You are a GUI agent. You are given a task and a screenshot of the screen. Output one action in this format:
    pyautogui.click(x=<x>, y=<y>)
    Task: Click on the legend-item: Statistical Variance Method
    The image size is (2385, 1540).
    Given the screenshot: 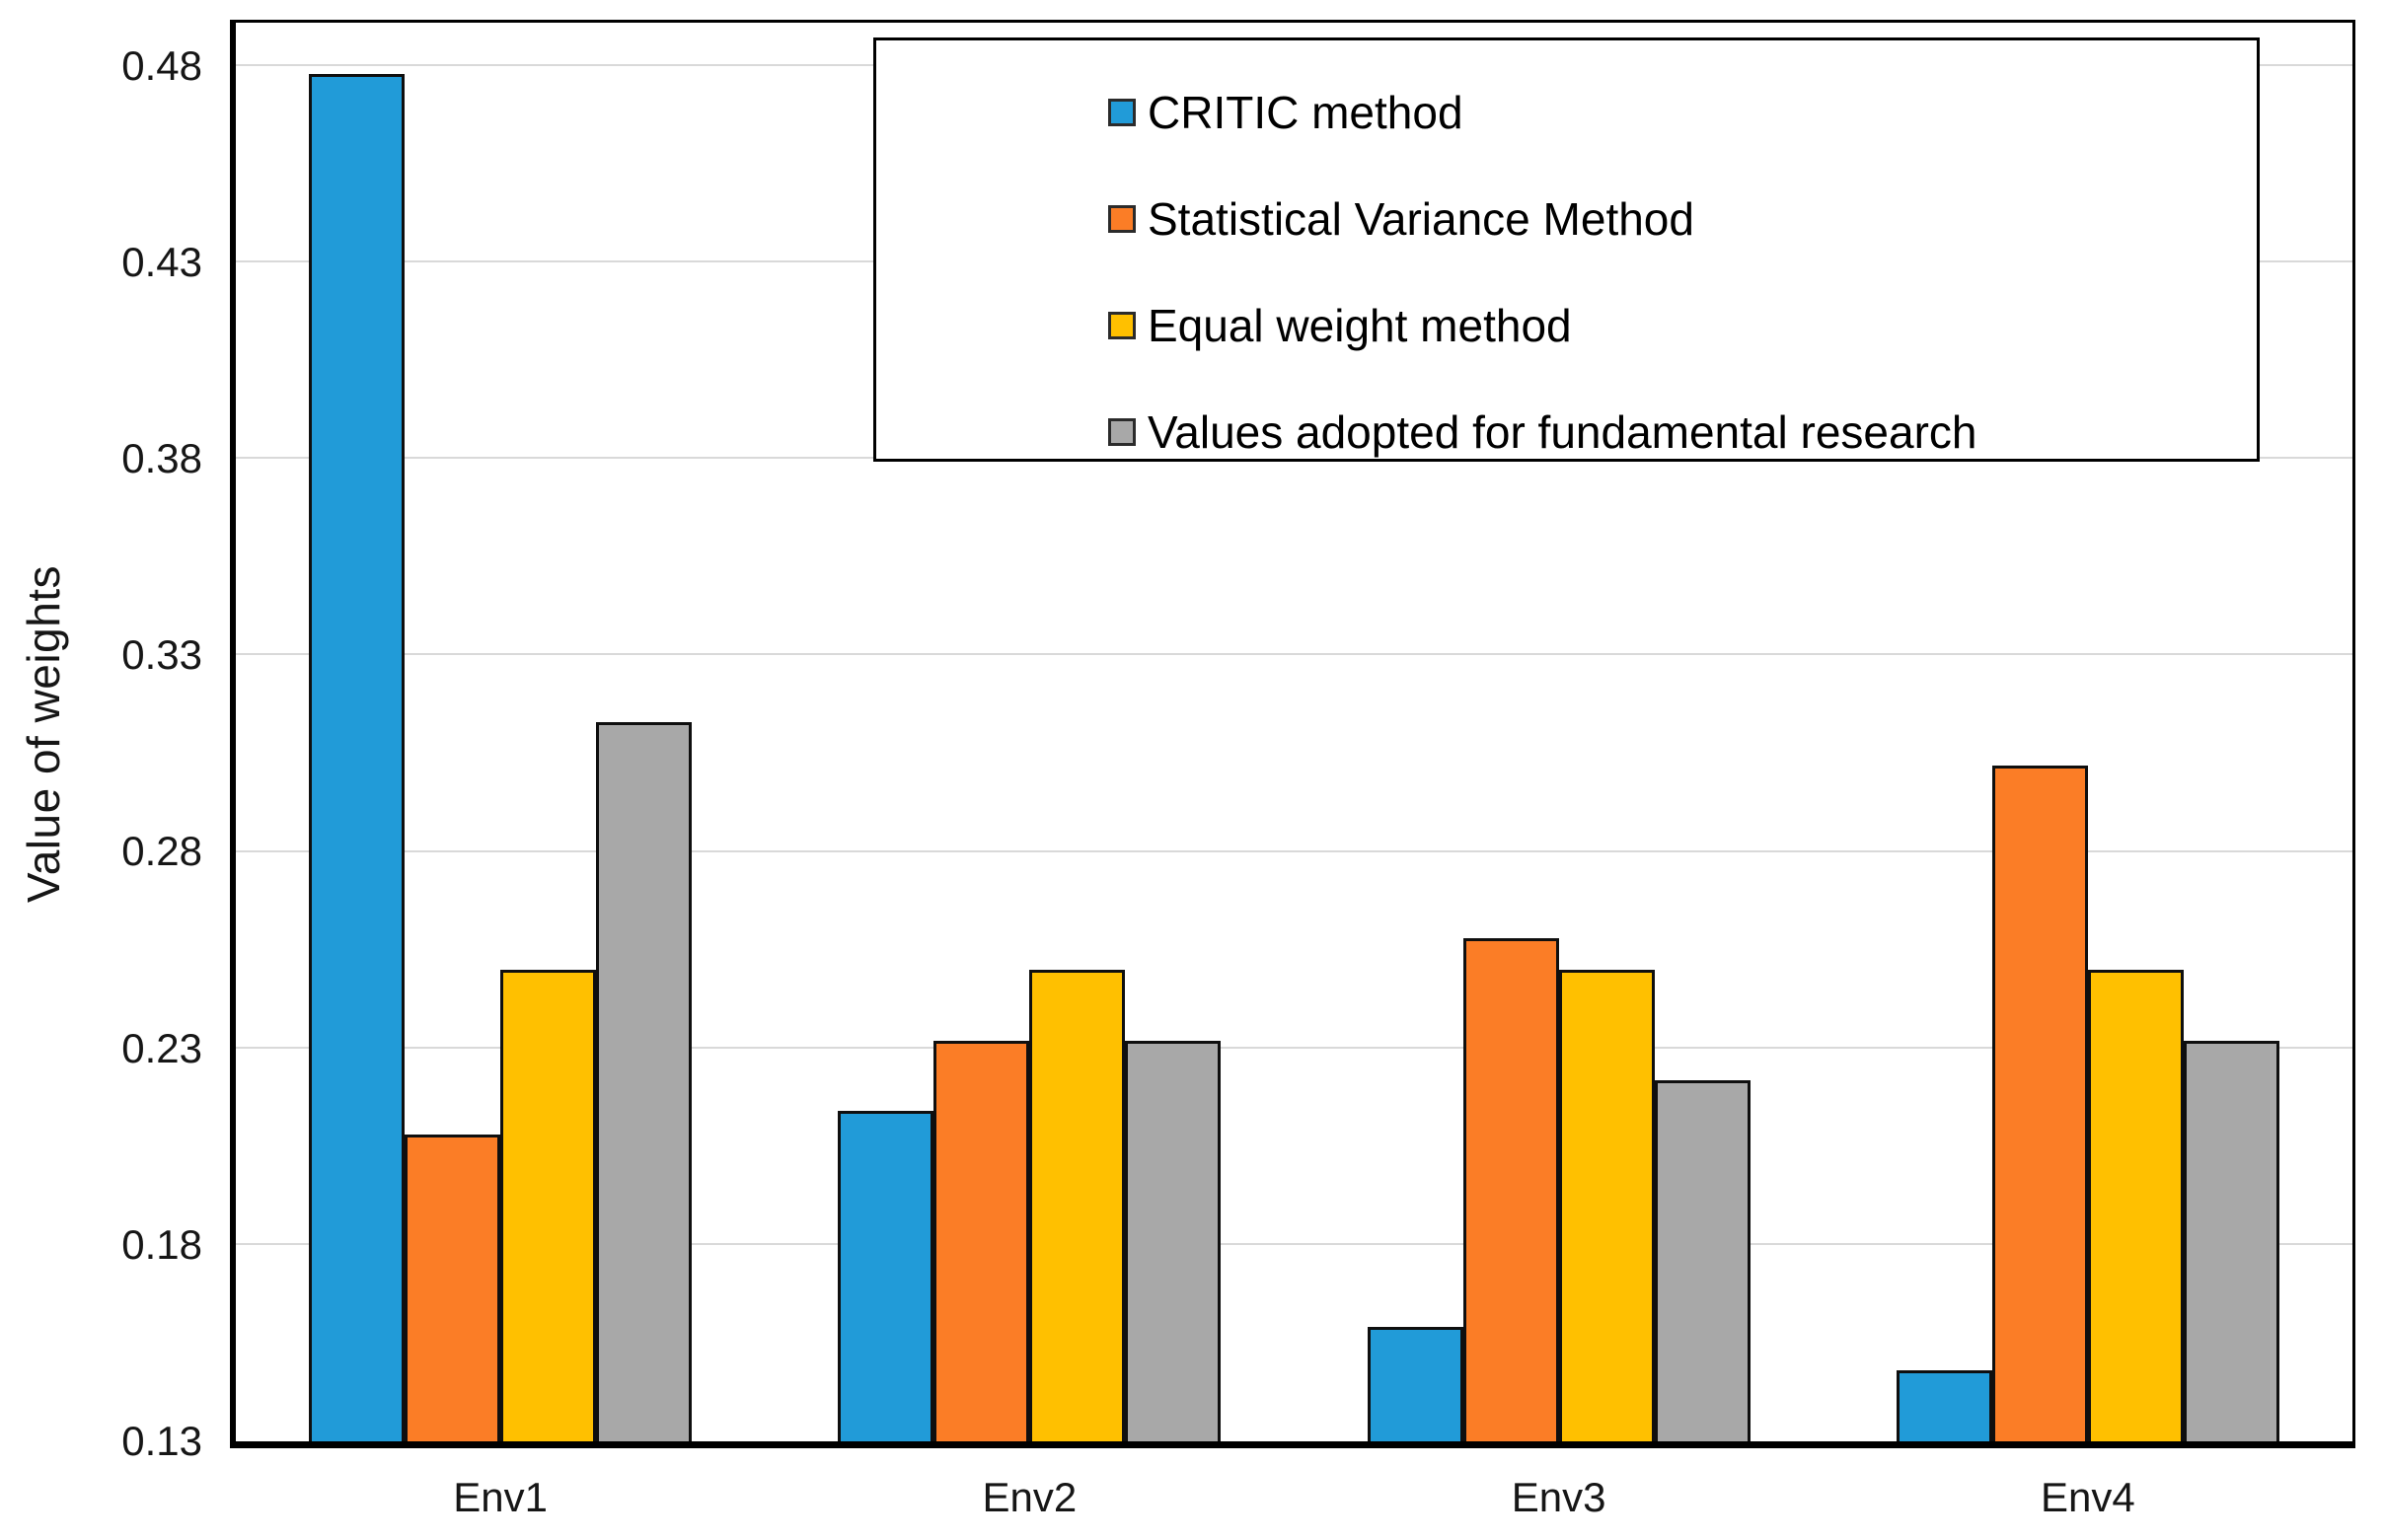 What is the action you would take?
    pyautogui.click(x=1677, y=219)
    